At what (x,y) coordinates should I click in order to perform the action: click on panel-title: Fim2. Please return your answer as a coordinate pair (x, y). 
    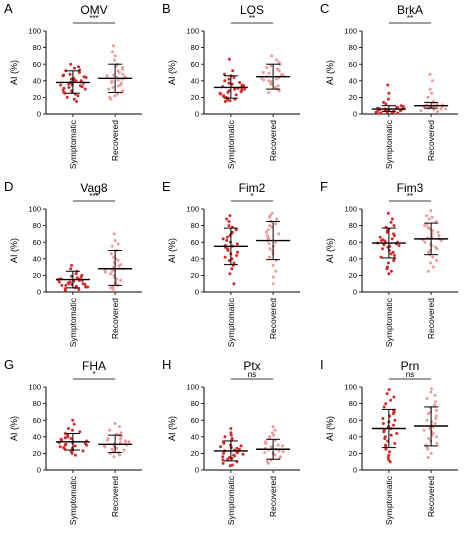
    Looking at the image, I should click on (252, 188).